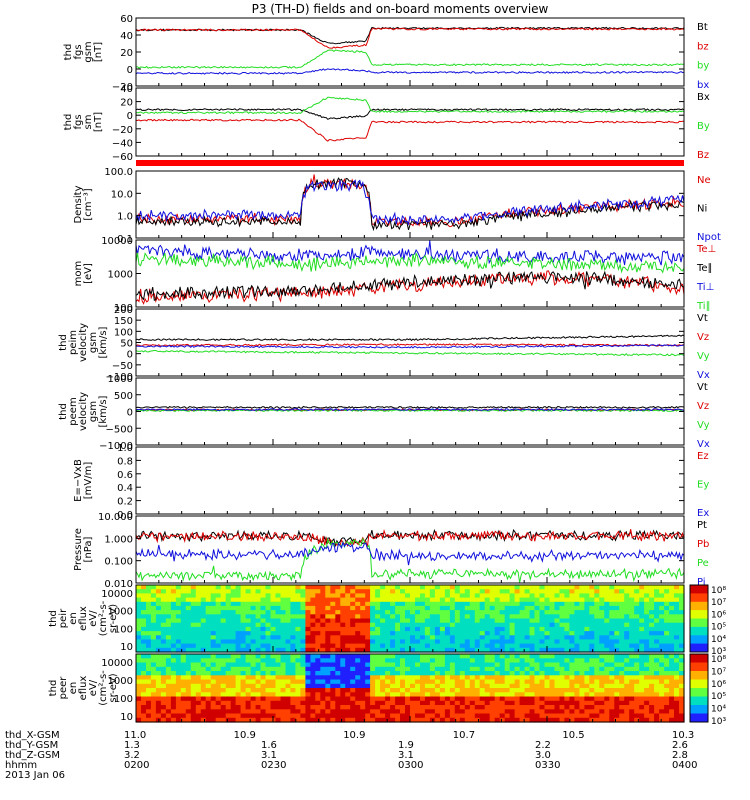  Describe the element at coordinates (125, 448) in the screenshot. I see `y-tick-label: 1.0` at that location.